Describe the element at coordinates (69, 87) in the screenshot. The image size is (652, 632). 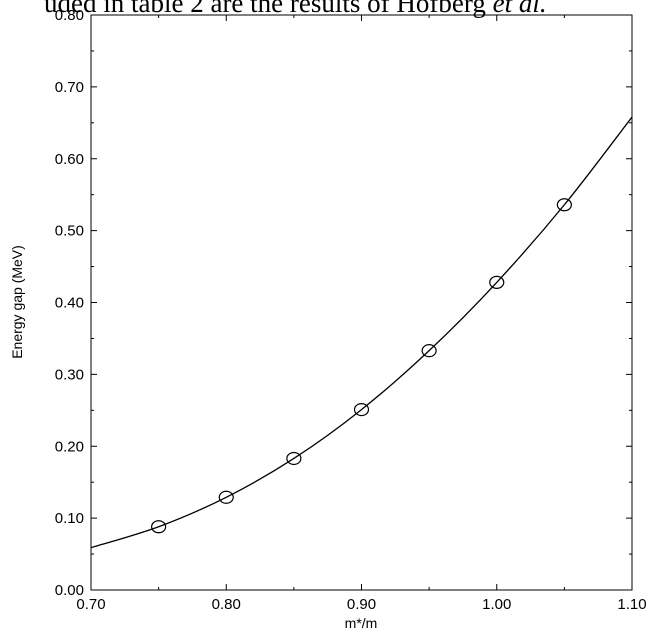
I see `y-tick-label-7: 0.70` at that location.